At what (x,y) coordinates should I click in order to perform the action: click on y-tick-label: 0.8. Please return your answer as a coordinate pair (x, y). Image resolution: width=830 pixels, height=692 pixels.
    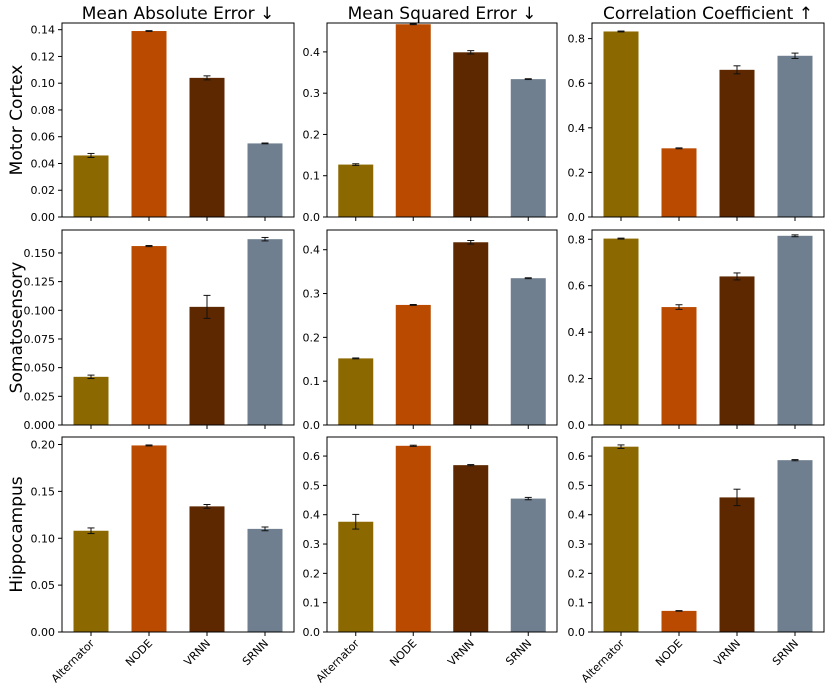
    Looking at the image, I should click on (577, 239).